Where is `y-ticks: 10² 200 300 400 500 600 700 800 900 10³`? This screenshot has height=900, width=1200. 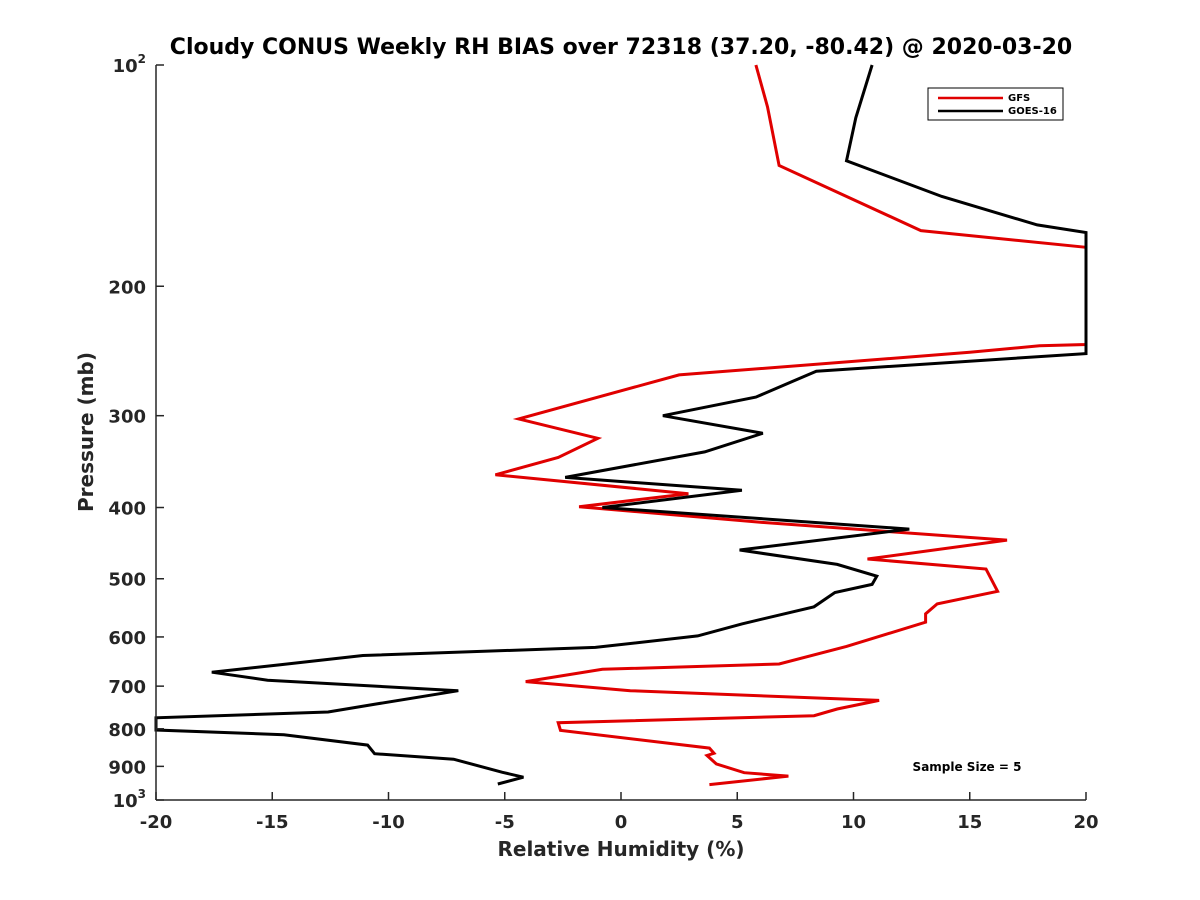 y-ticks: 10² 200 300 400 500 600 700 800 900 10³ is located at coordinates (136, 432).